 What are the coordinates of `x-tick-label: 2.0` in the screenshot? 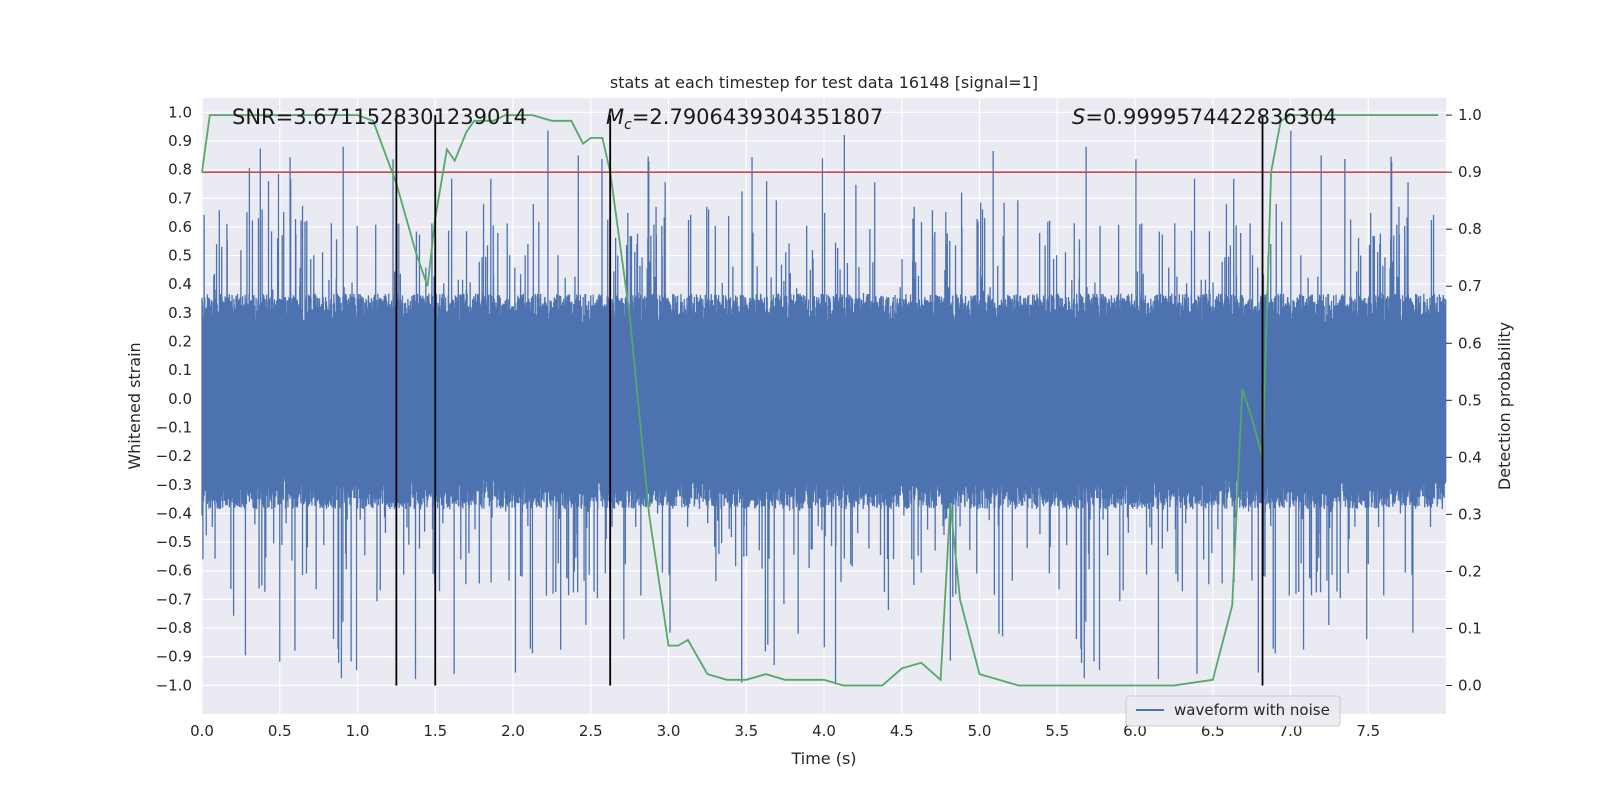 It's located at (513, 731).